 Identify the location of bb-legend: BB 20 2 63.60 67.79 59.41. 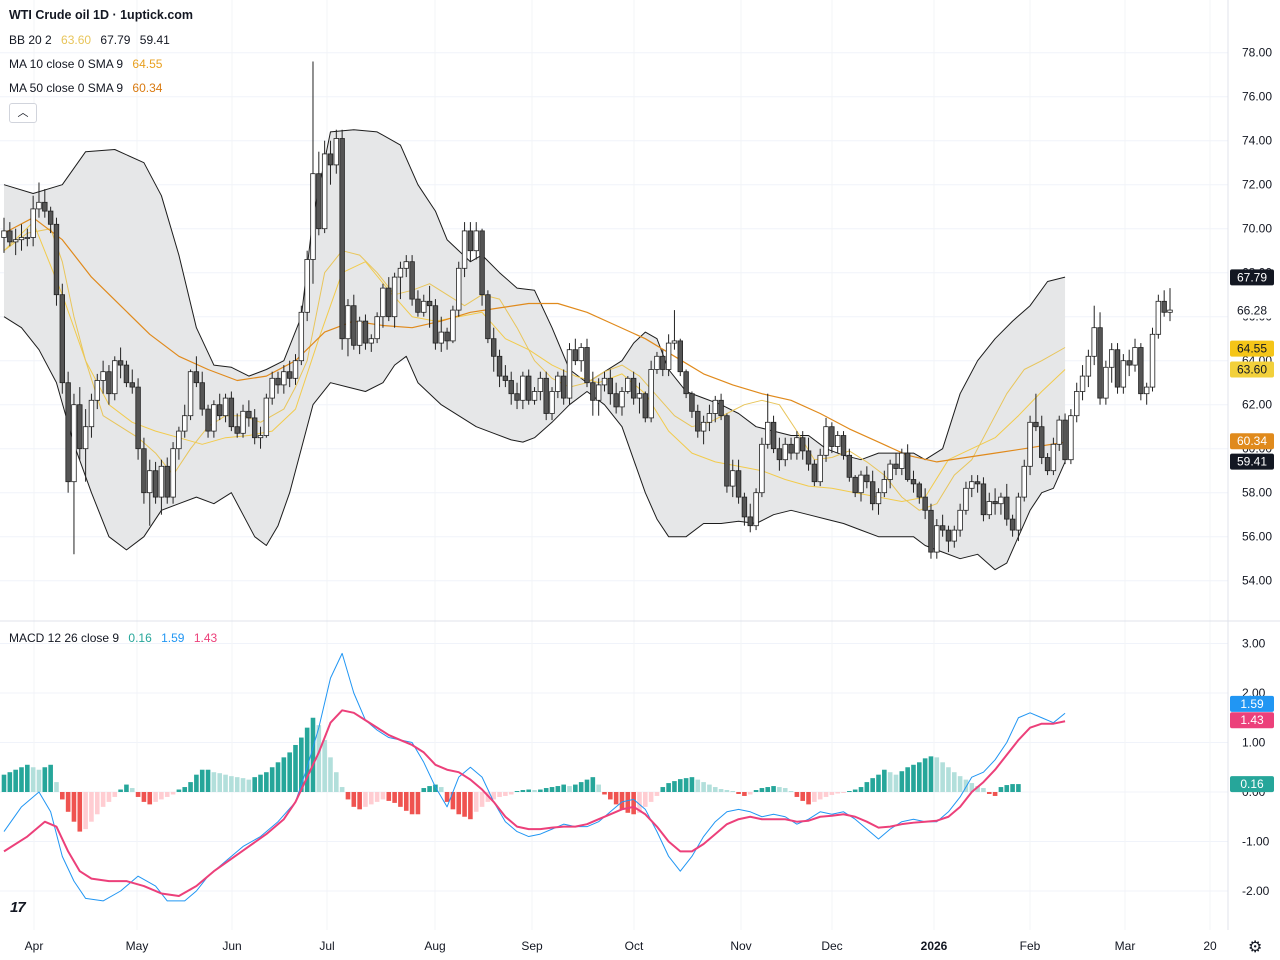
(92, 40).